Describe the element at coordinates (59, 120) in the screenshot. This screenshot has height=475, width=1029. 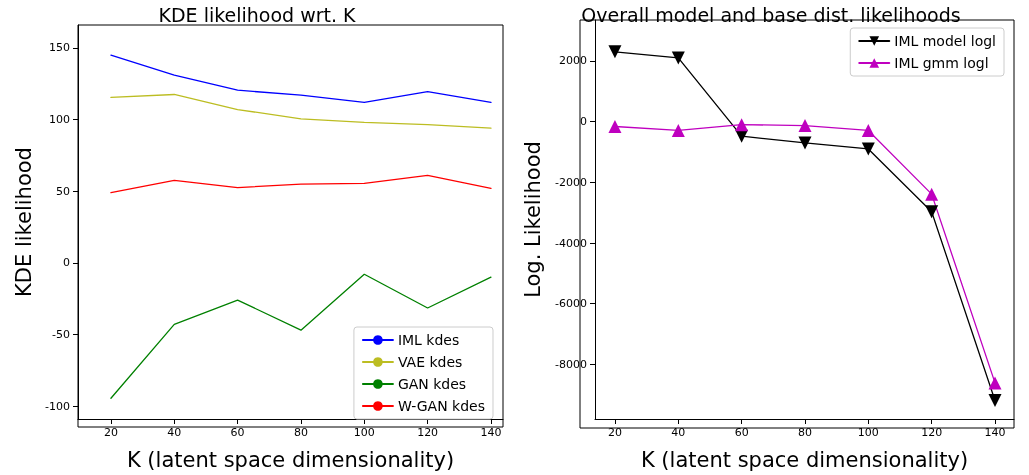
I see `y-tick-label: 100` at that location.